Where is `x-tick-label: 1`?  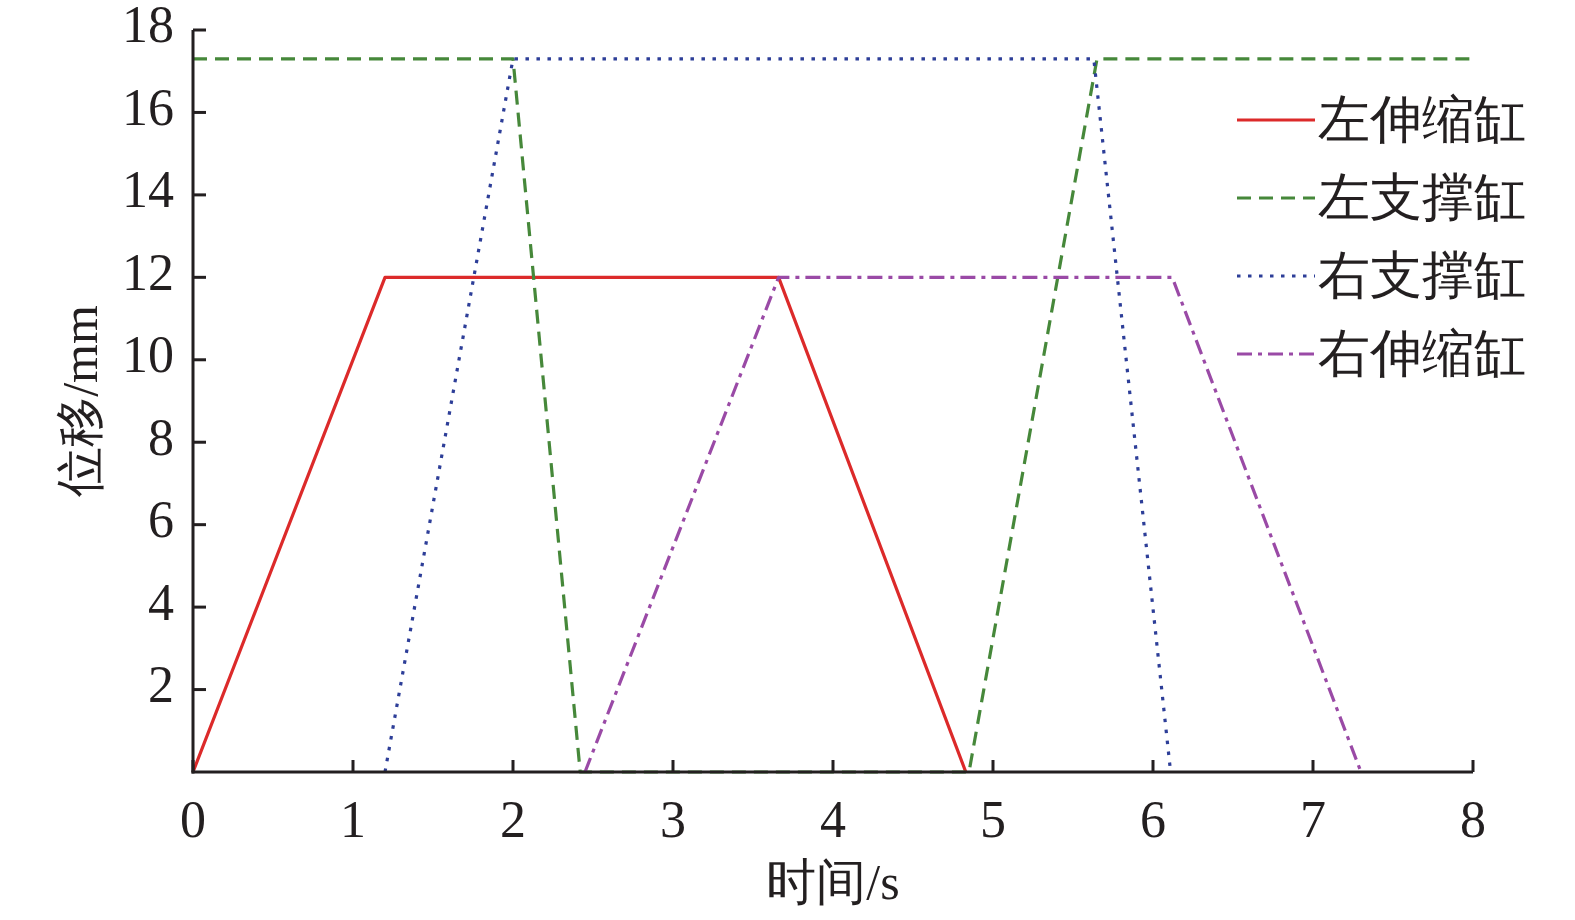 x-tick-label: 1 is located at coordinates (353, 819).